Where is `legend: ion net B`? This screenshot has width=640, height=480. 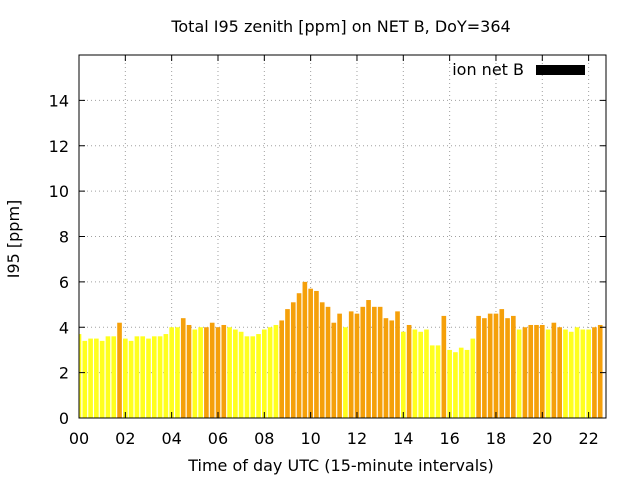 legend: ion net B is located at coordinates (518, 69).